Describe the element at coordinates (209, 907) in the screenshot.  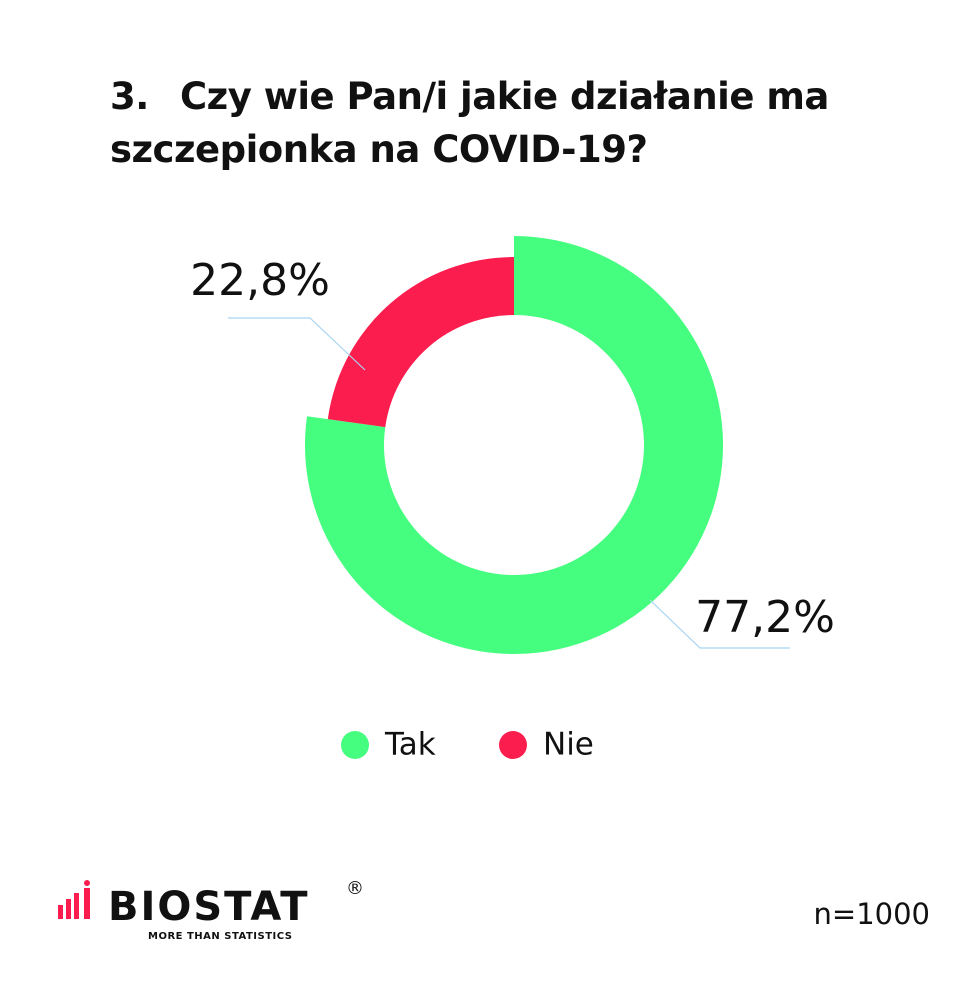
I see `logo-name: BIOSTAT` at that location.